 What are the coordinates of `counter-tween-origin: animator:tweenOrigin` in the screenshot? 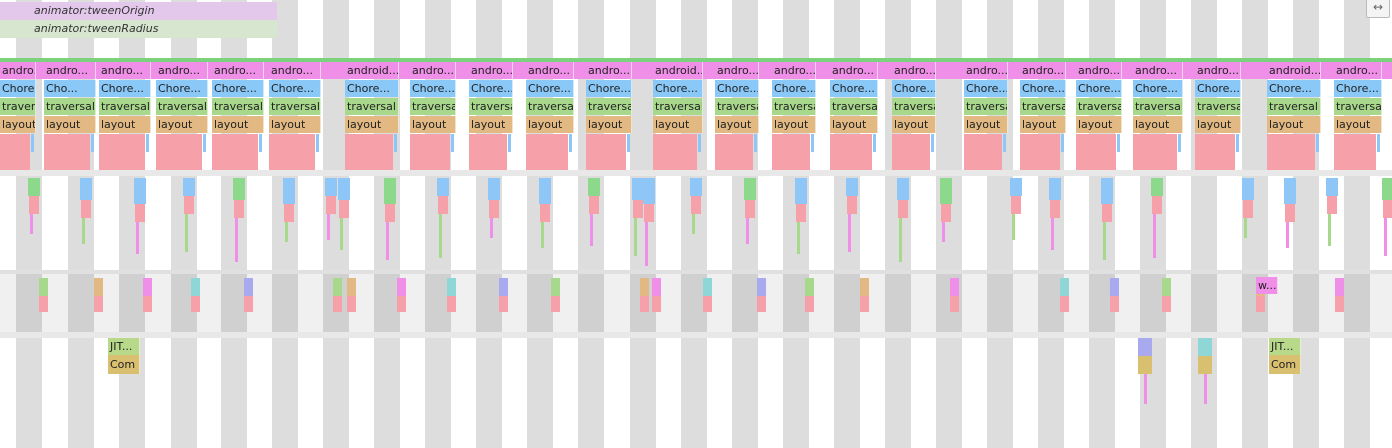 It's located at (138, 11).